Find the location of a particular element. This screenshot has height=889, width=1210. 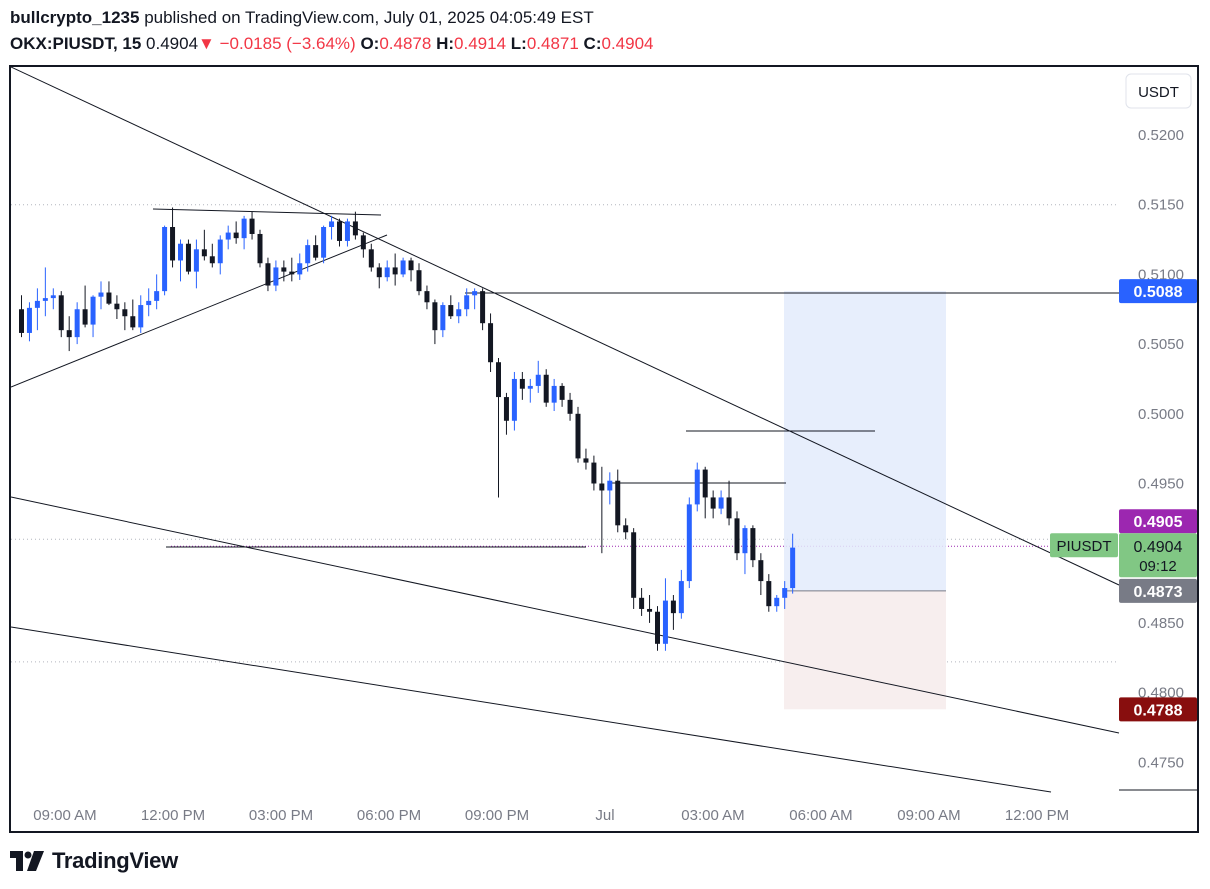

high-label: H: is located at coordinates (445, 43).